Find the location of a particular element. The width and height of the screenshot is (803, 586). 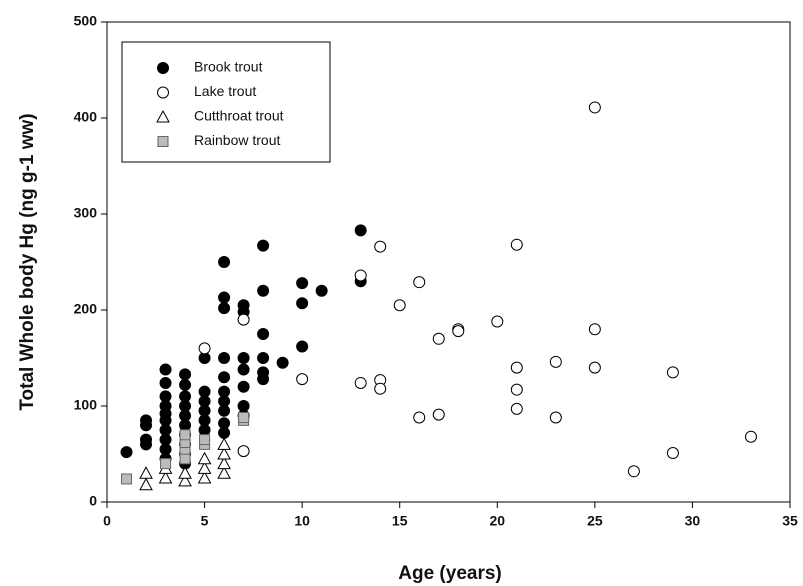

y-tick-label: 200 is located at coordinates (86, 309).